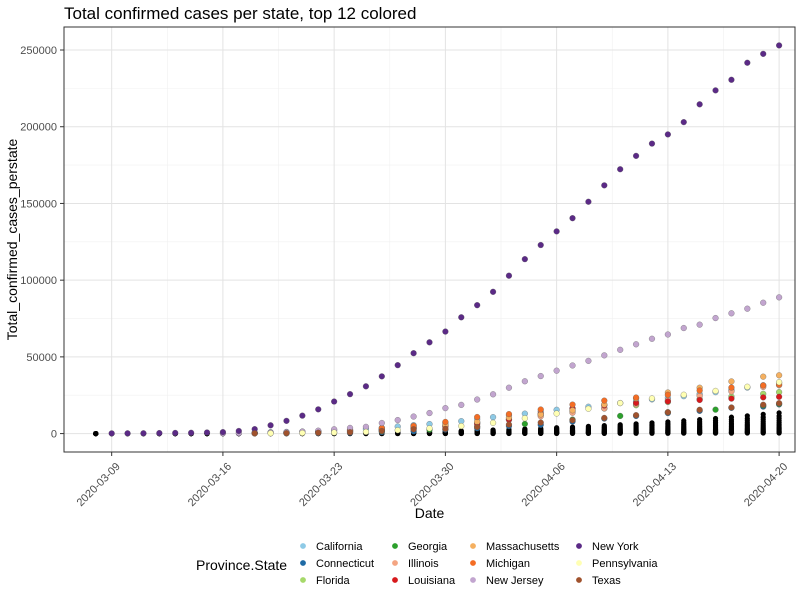  I want to click on y-tick-label: 200000, so click(38, 128).